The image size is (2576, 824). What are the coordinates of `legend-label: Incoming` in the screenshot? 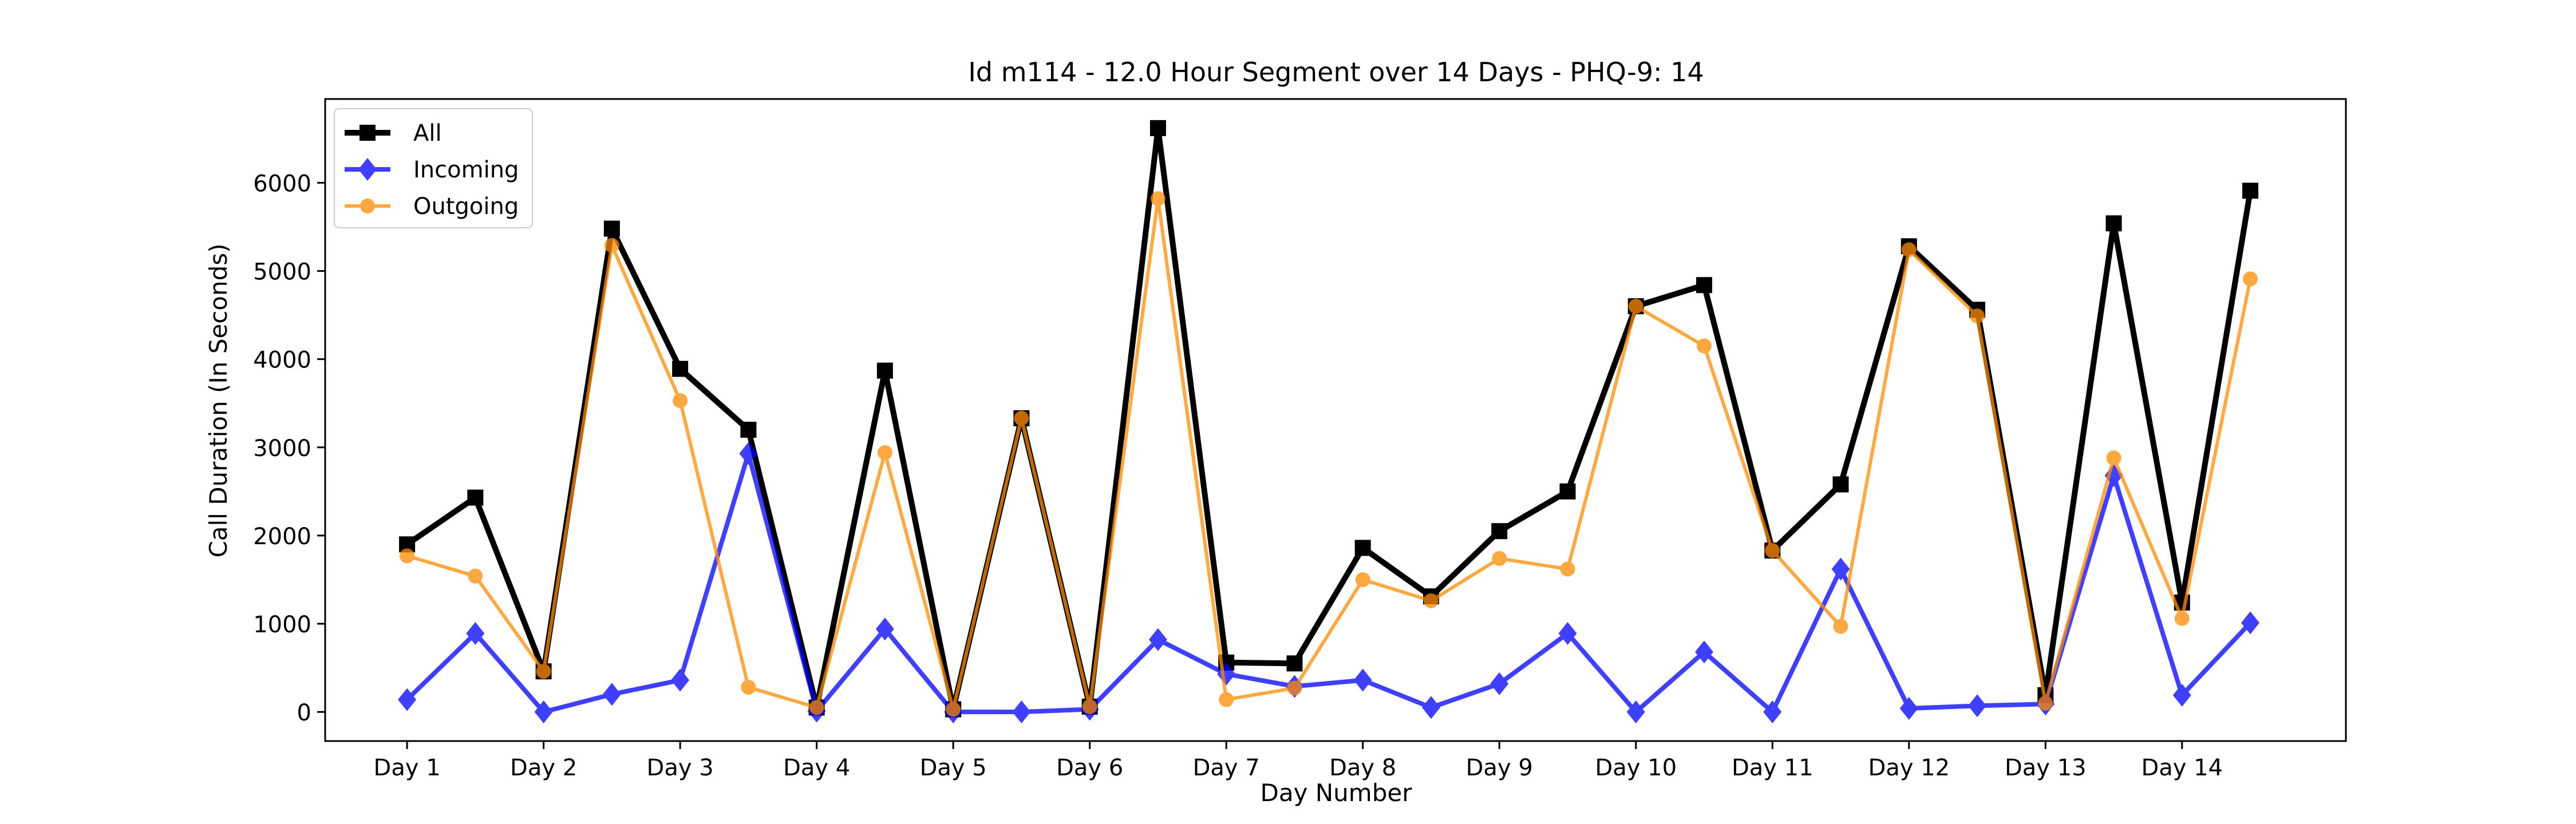 It's located at (466, 170).